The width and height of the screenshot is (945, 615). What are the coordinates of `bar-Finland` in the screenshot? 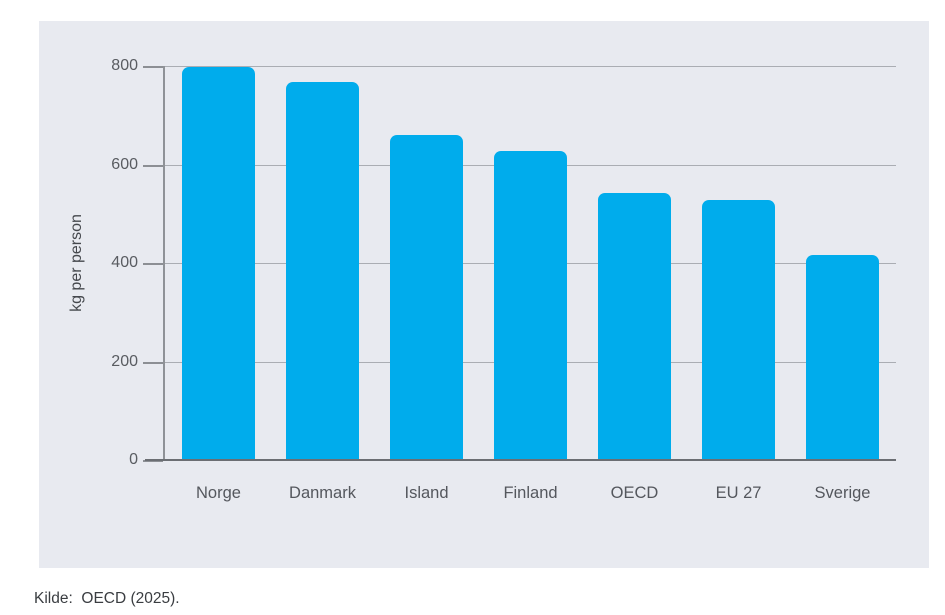 It's located at (530, 305).